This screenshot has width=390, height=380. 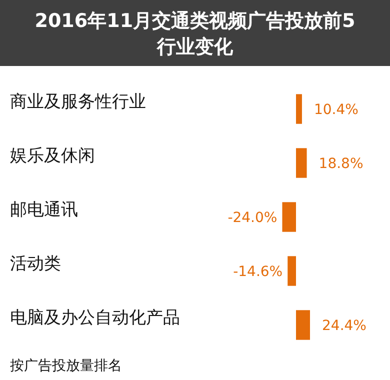 I want to click on chart-title: 2016年11月交通类视频广告投放前5行业变化, so click(x=195, y=34).